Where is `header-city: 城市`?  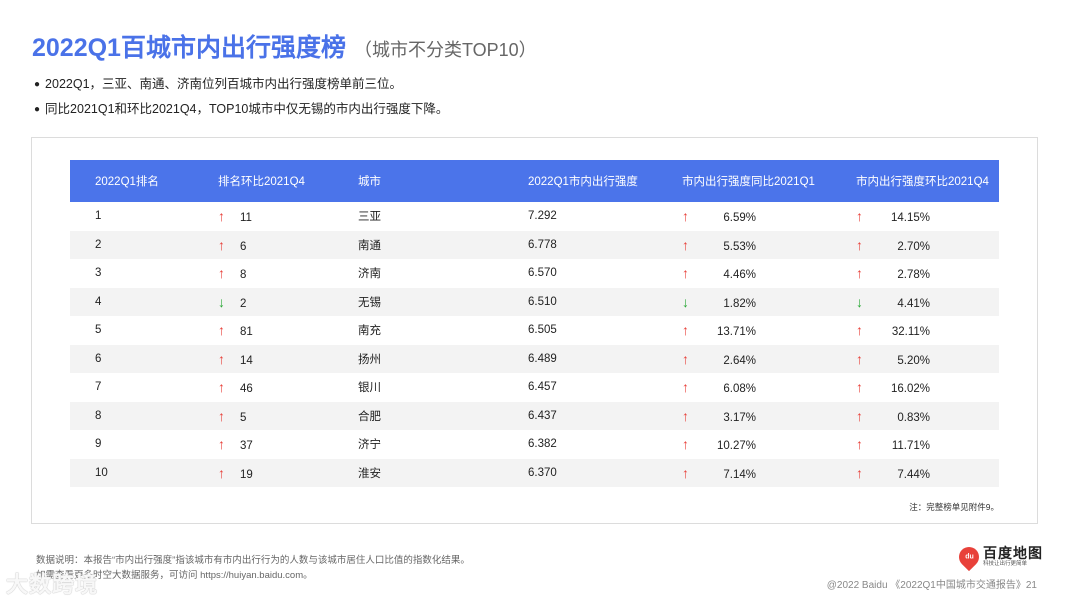
header-city: 城市 is located at coordinates (369, 182).